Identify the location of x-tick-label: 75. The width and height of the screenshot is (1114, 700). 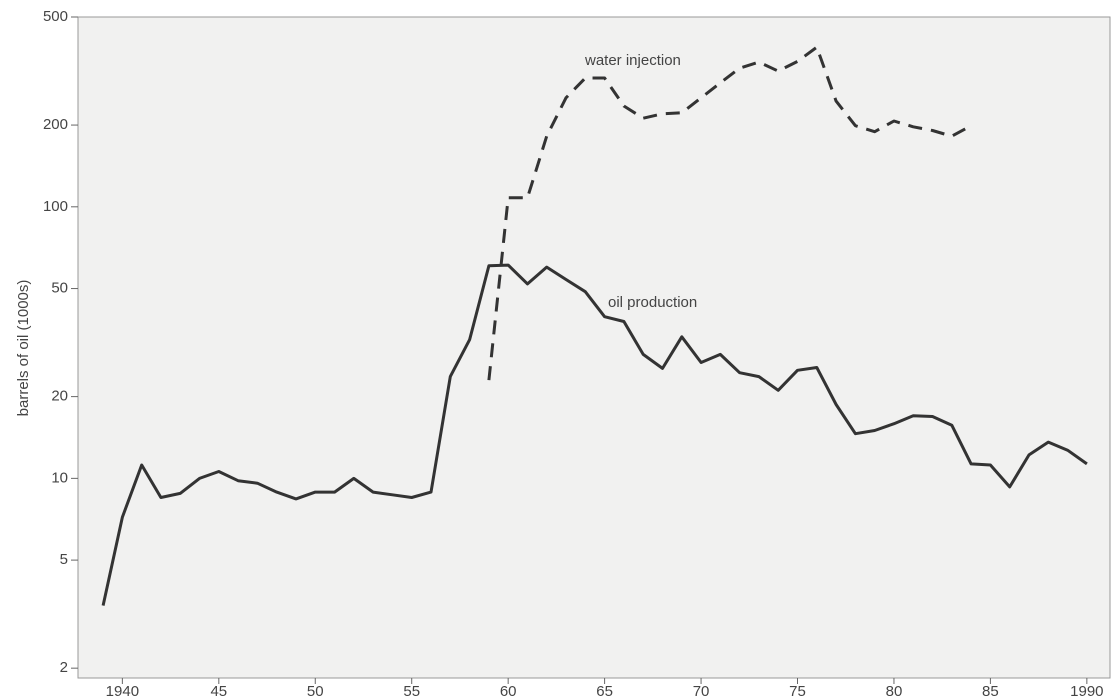
(797, 691).